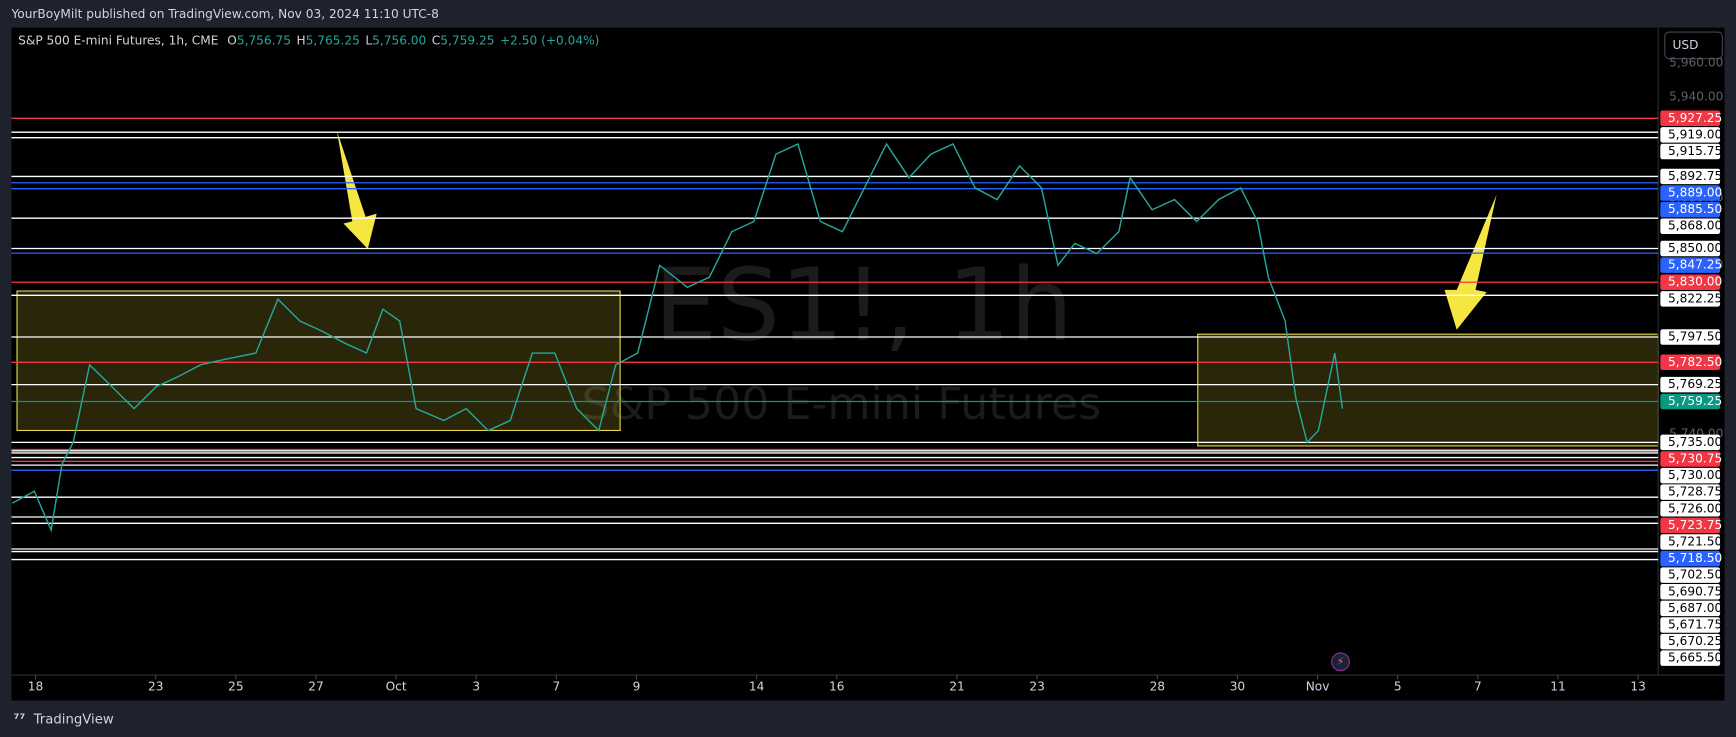  Describe the element at coordinates (1695, 134) in the screenshot. I see `level-label: 5,919.00` at that location.